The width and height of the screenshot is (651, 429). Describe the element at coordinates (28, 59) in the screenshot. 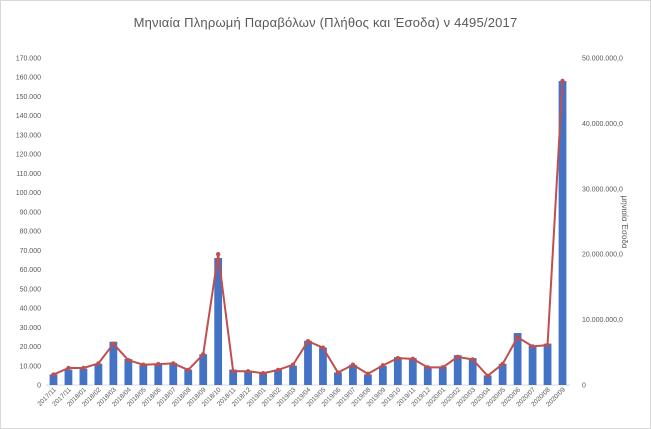

I see `y-tick-label: 170.000` at that location.